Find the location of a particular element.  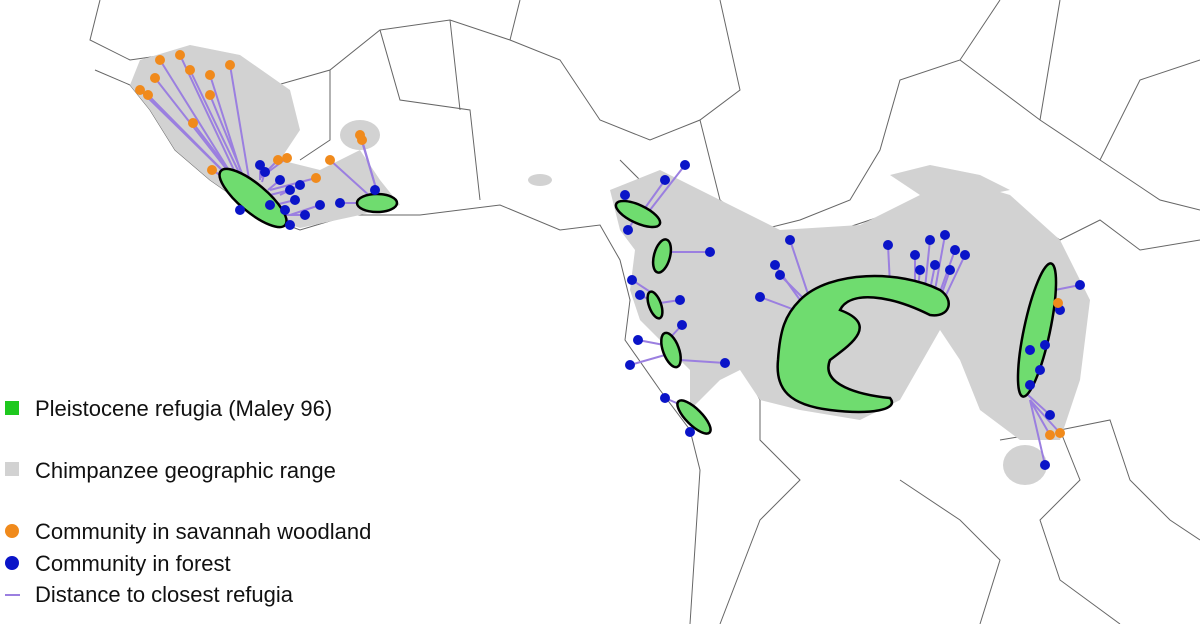

legend-label: Community in savannah woodland is located at coordinates (203, 531).